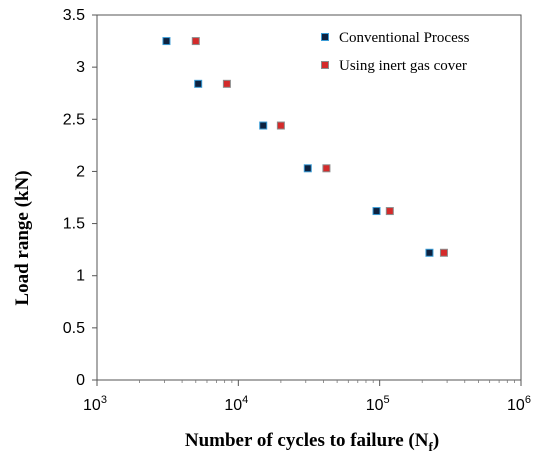 This screenshot has width=550, height=464. Describe the element at coordinates (519, 404) in the screenshot. I see `x-tick-label: 10⁶` at that location.